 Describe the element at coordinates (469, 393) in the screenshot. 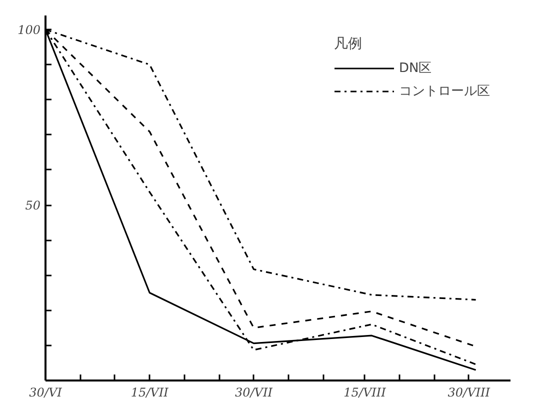

I see `x-tick-label: 30/VIII` at that location.